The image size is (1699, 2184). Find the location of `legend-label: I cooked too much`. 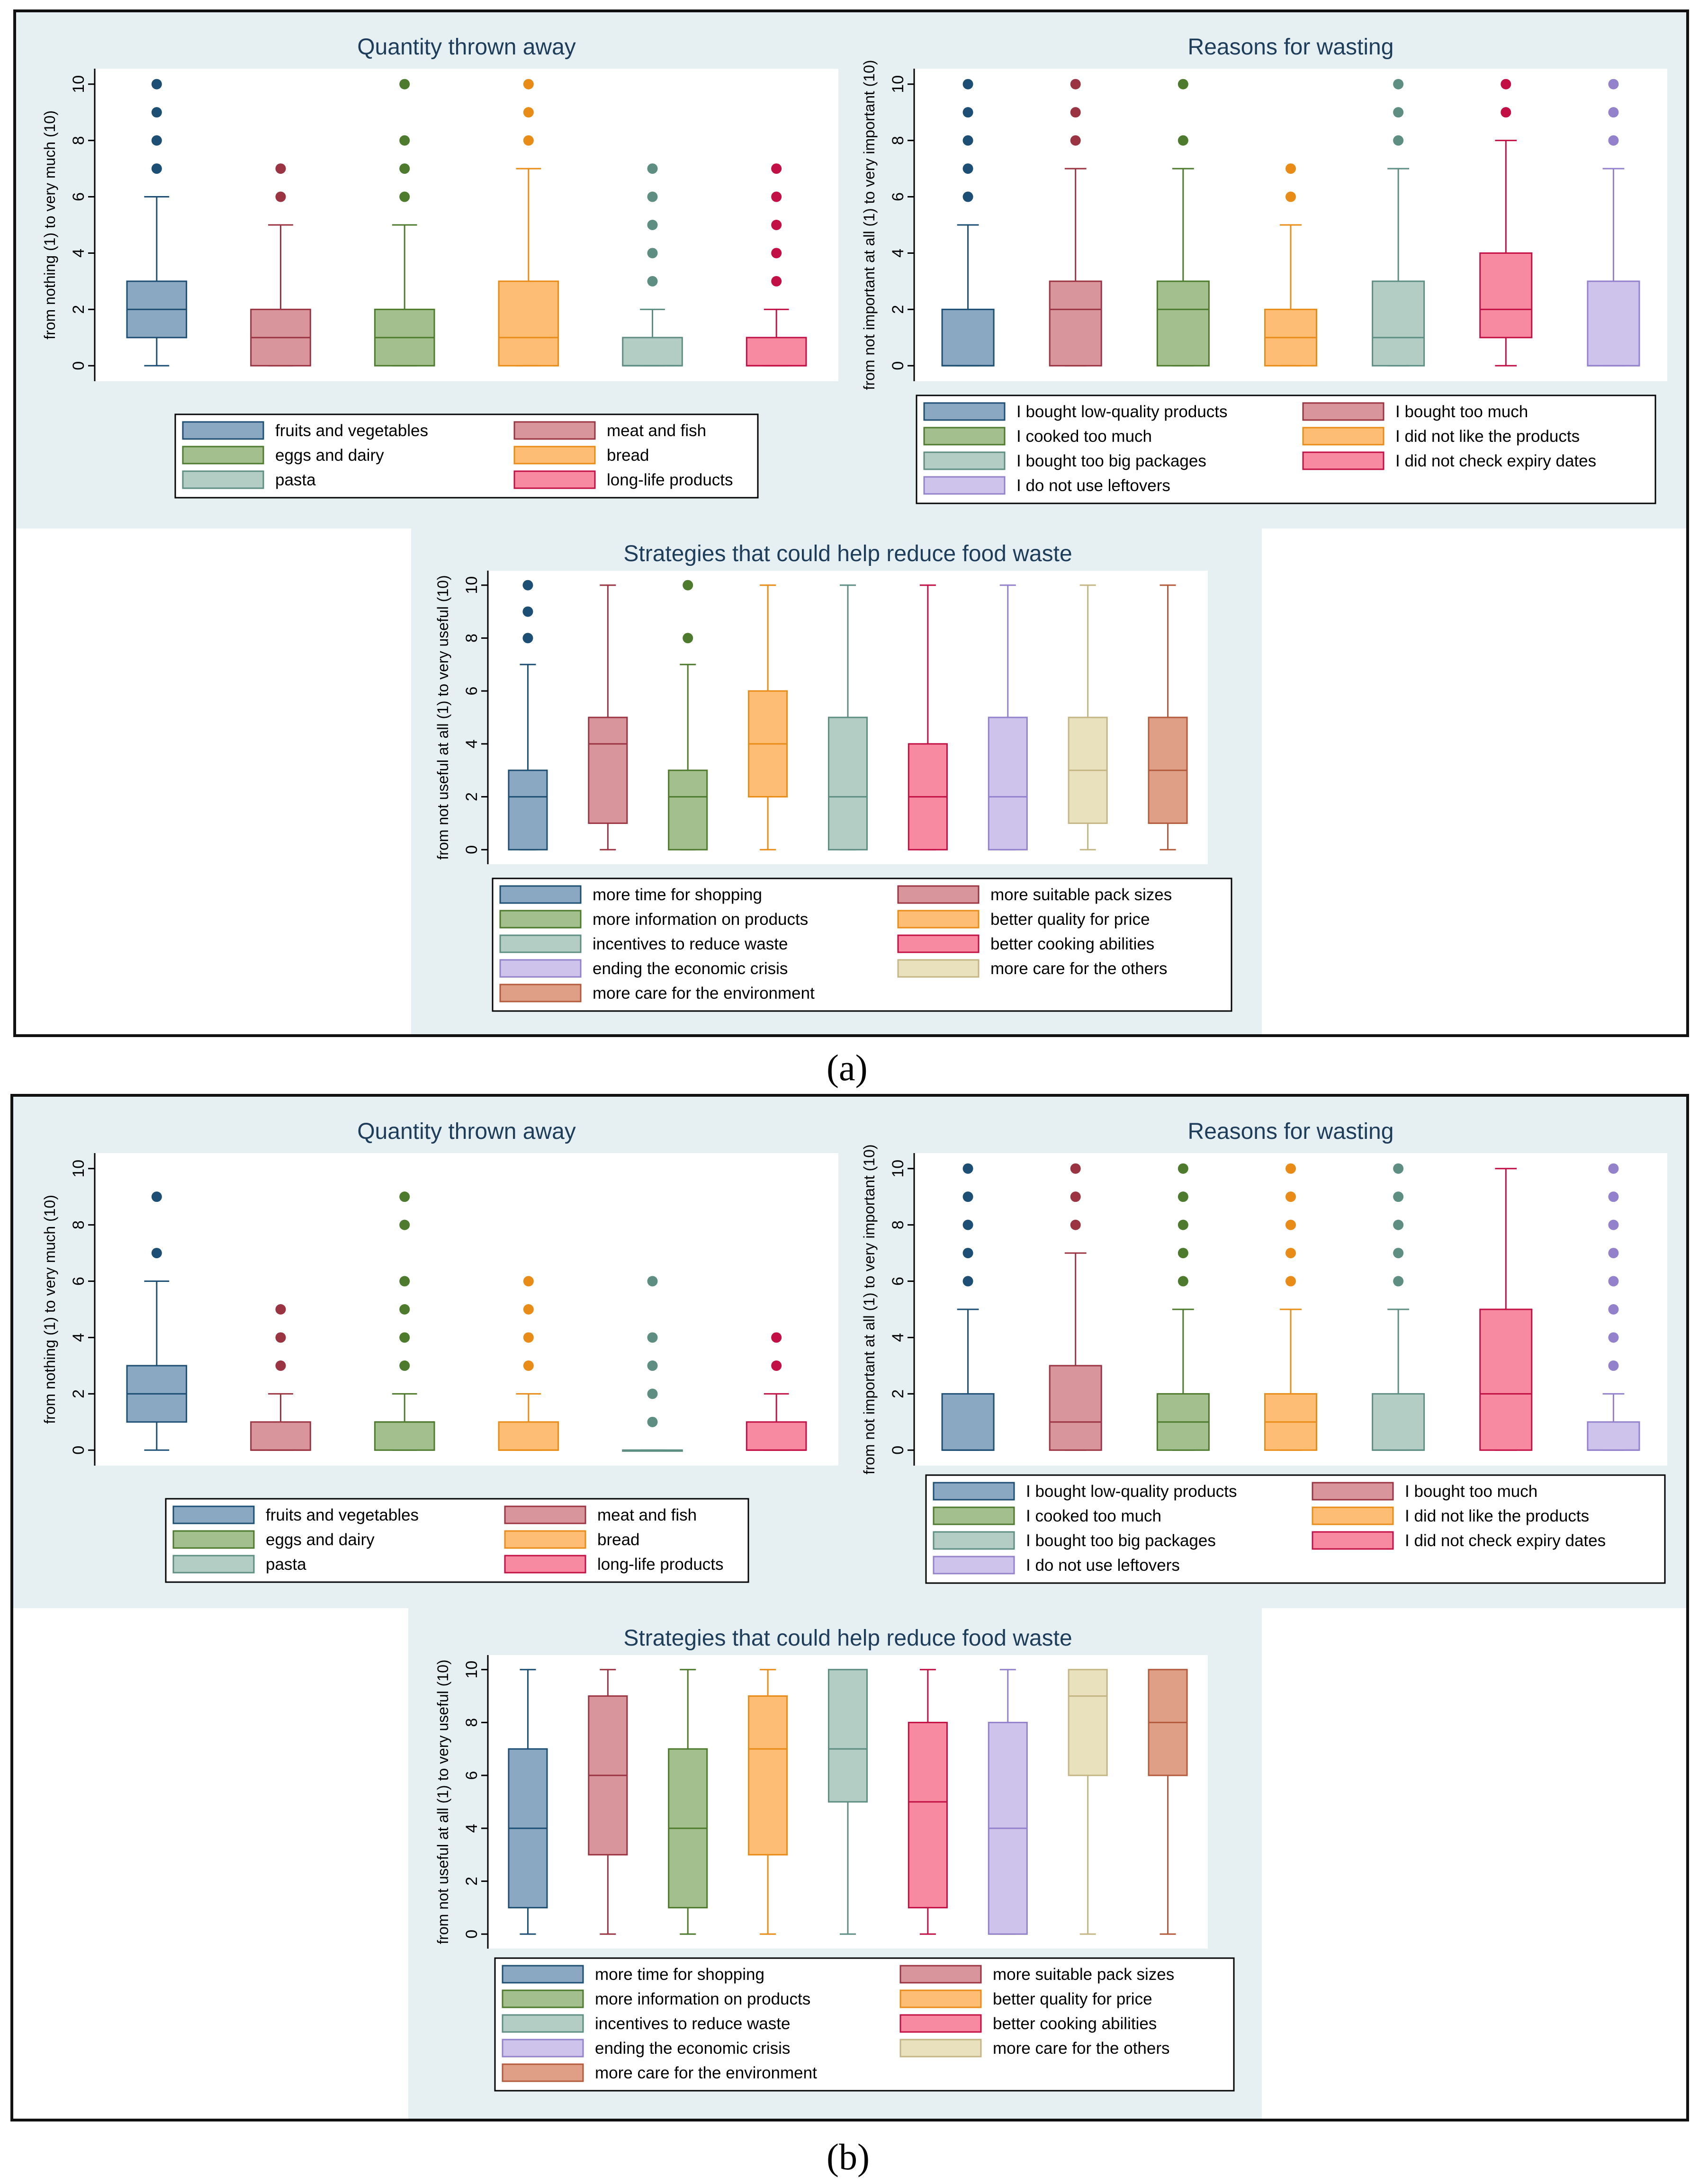

legend-label: I cooked too much is located at coordinates (1084, 436).